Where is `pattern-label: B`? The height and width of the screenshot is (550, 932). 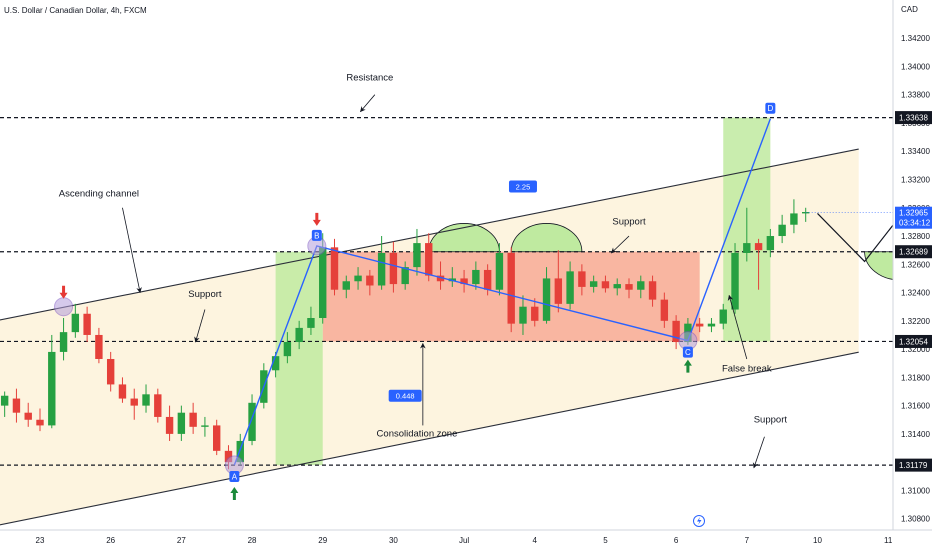 pattern-label: B is located at coordinates (316, 235).